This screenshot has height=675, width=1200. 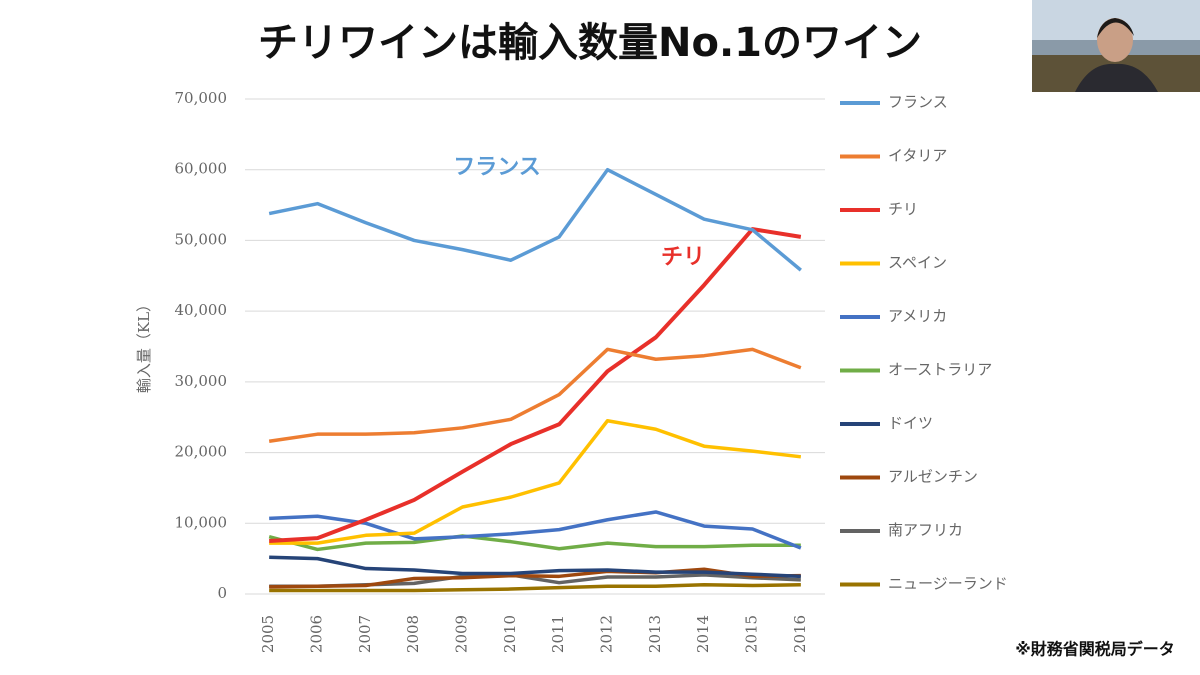 I want to click on x-tick-label: 2014, so click(x=703, y=634).